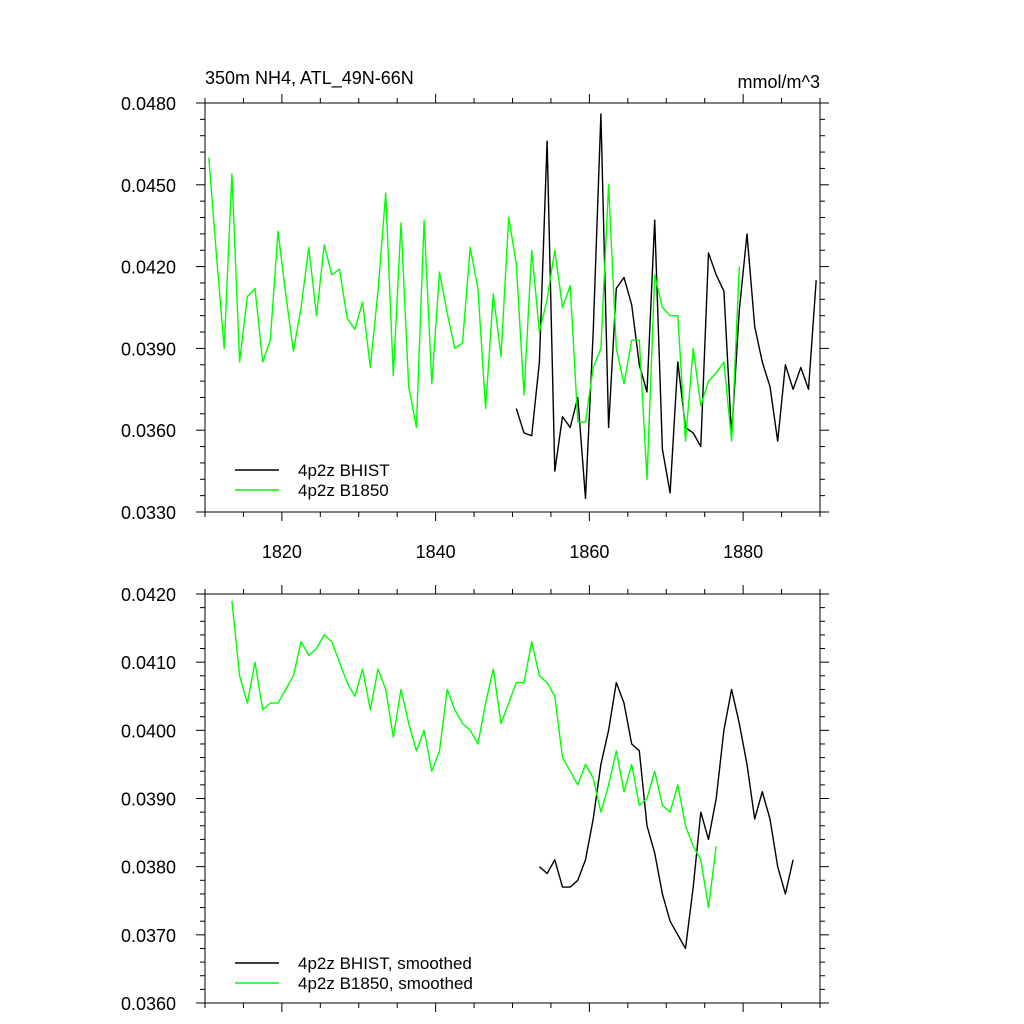  I want to click on y-tick-label: 0.0380, so click(148, 868).